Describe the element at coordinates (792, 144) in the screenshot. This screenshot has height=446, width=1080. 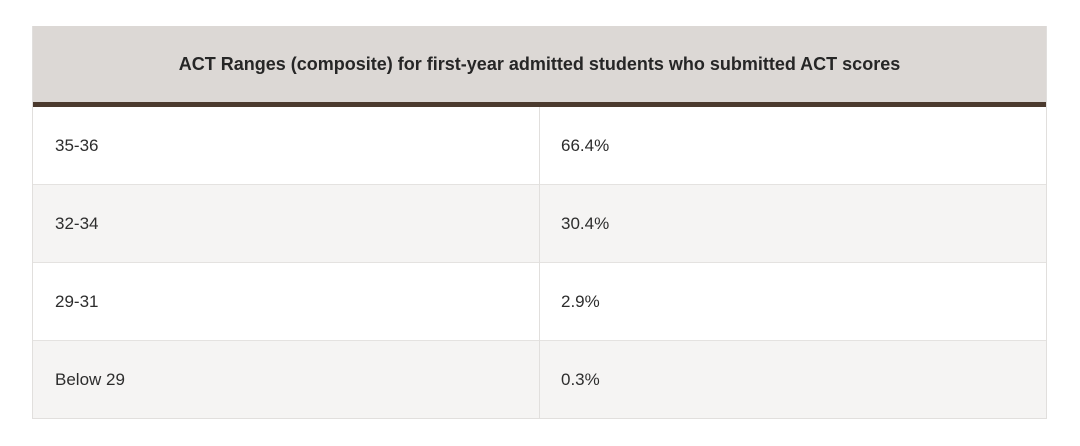
I see `percent-cell: 66.4%` at that location.